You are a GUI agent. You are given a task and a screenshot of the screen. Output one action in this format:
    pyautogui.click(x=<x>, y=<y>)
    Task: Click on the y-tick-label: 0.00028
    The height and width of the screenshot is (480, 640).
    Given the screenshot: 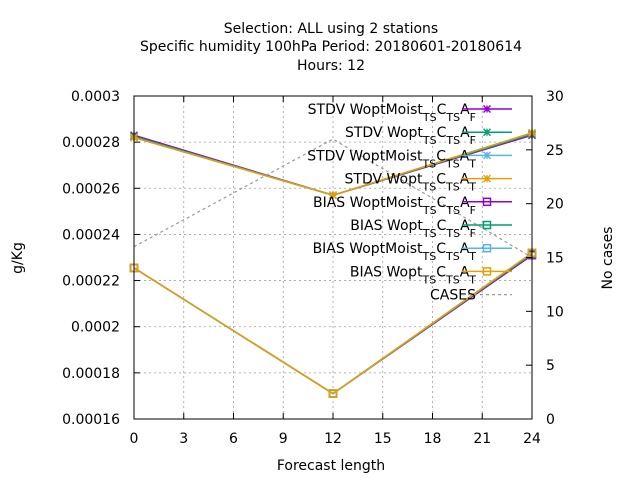 What is the action you would take?
    pyautogui.click(x=91, y=143)
    